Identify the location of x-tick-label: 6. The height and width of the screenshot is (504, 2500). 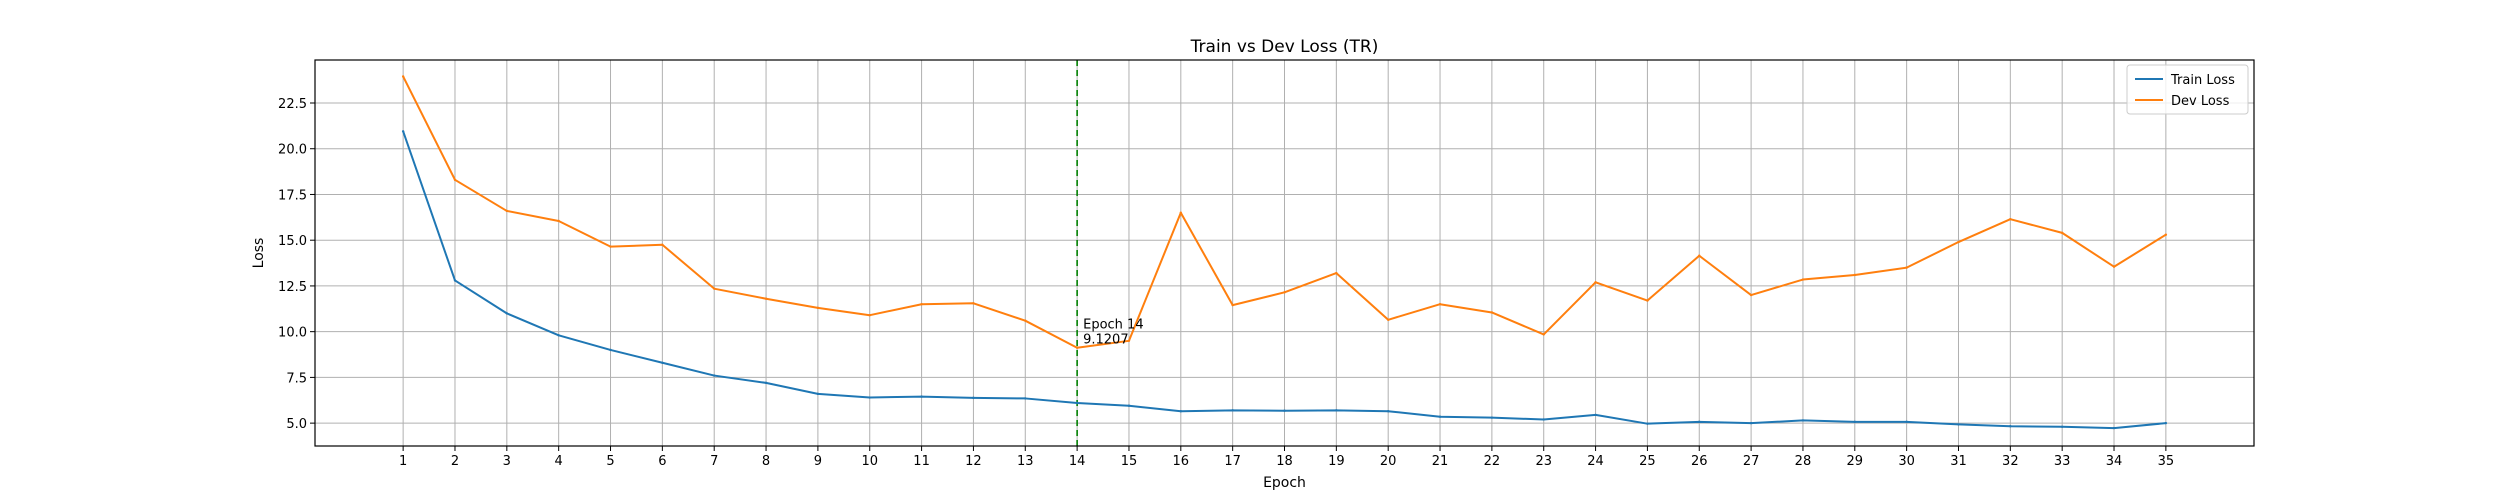
(662, 461).